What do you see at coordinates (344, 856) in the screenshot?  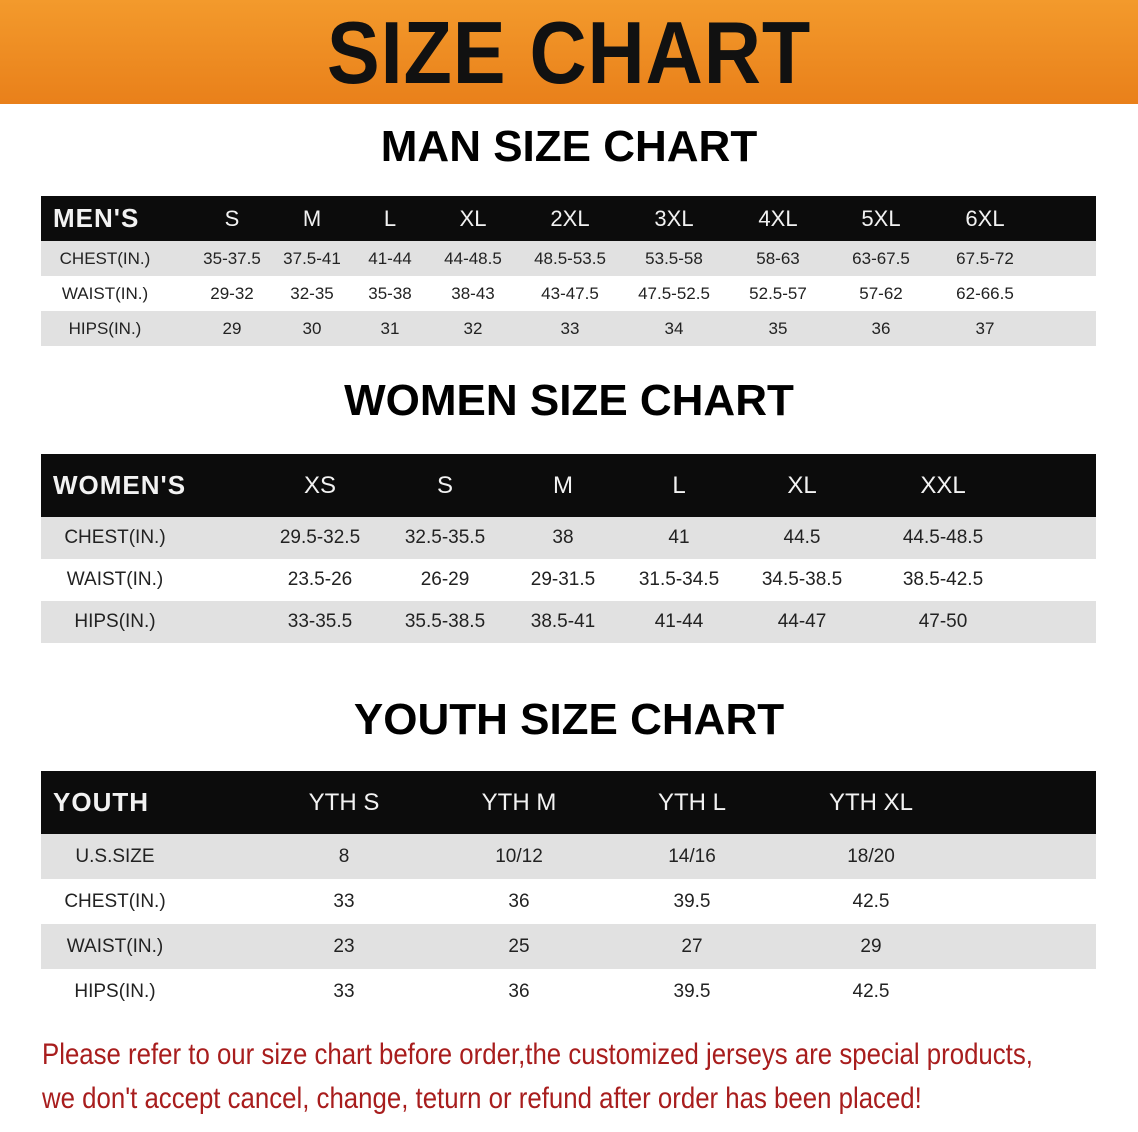 I see `size-value-cell: 8` at bounding box center [344, 856].